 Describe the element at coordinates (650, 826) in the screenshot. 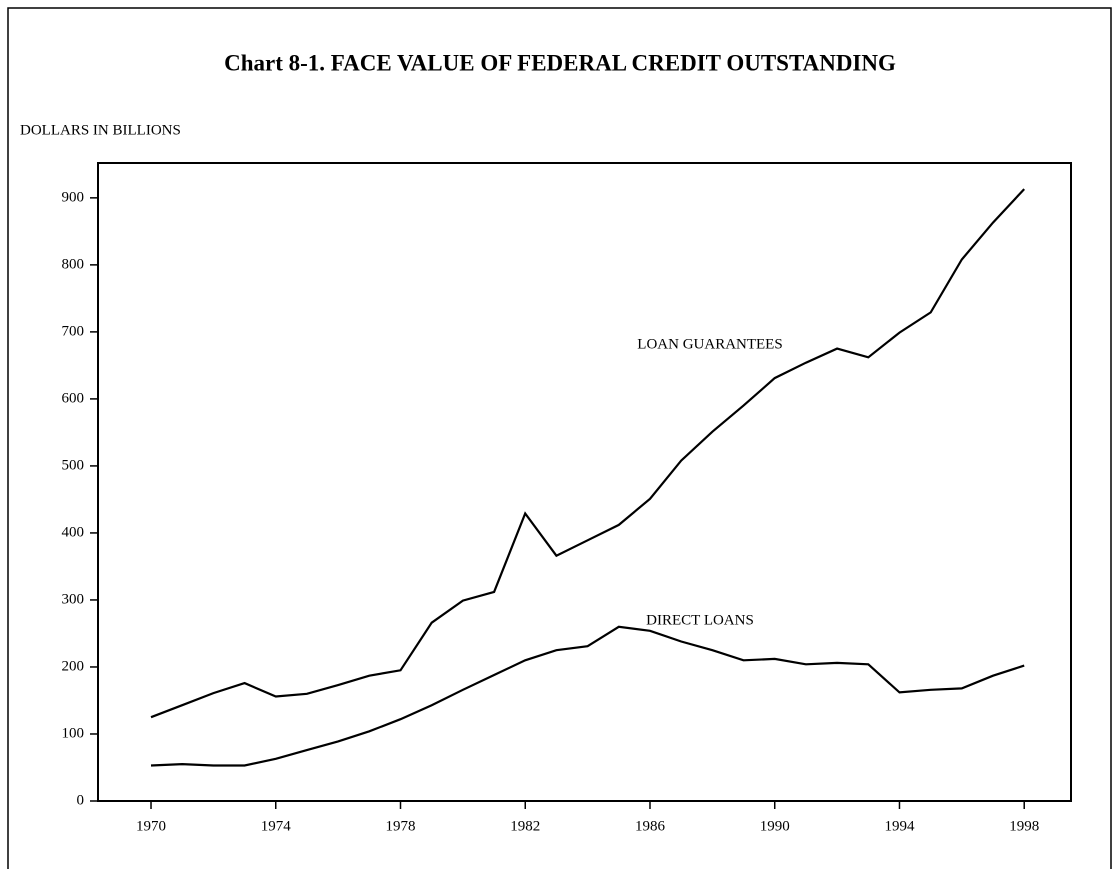

I see `x-tick-label: 1986` at that location.